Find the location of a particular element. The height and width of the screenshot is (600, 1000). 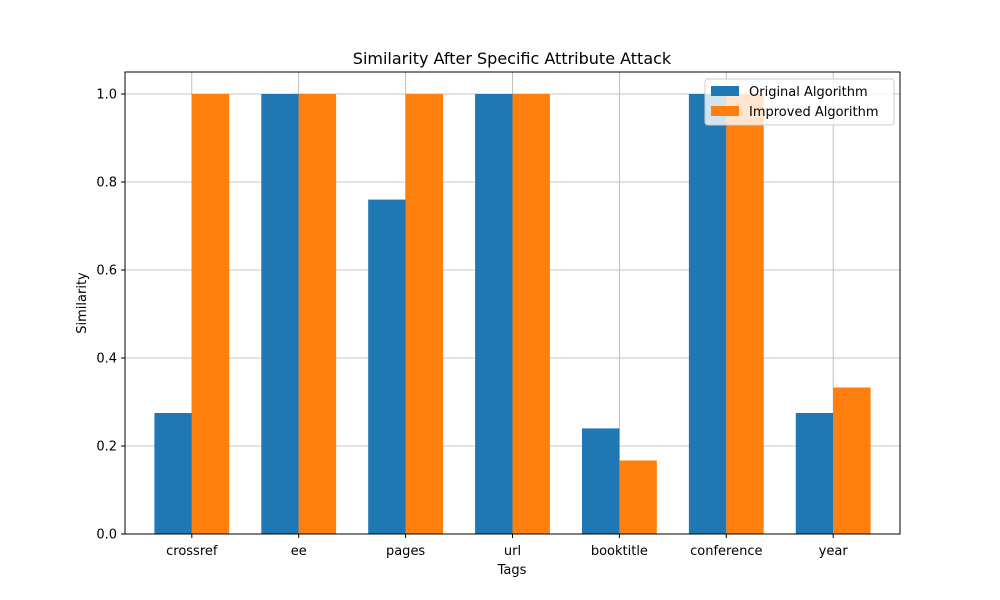

x-tick-label: booktitle is located at coordinates (619, 551).